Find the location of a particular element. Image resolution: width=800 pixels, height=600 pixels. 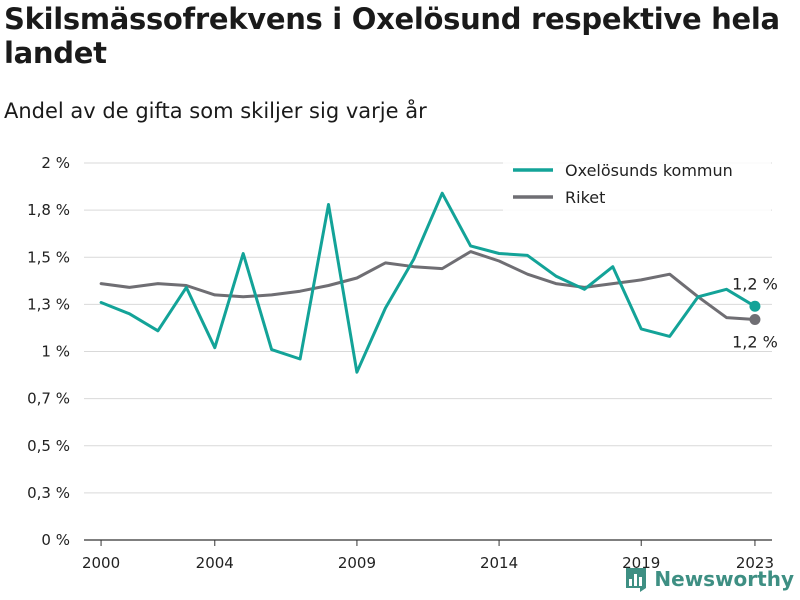

series-line is located at coordinates (428, 285).